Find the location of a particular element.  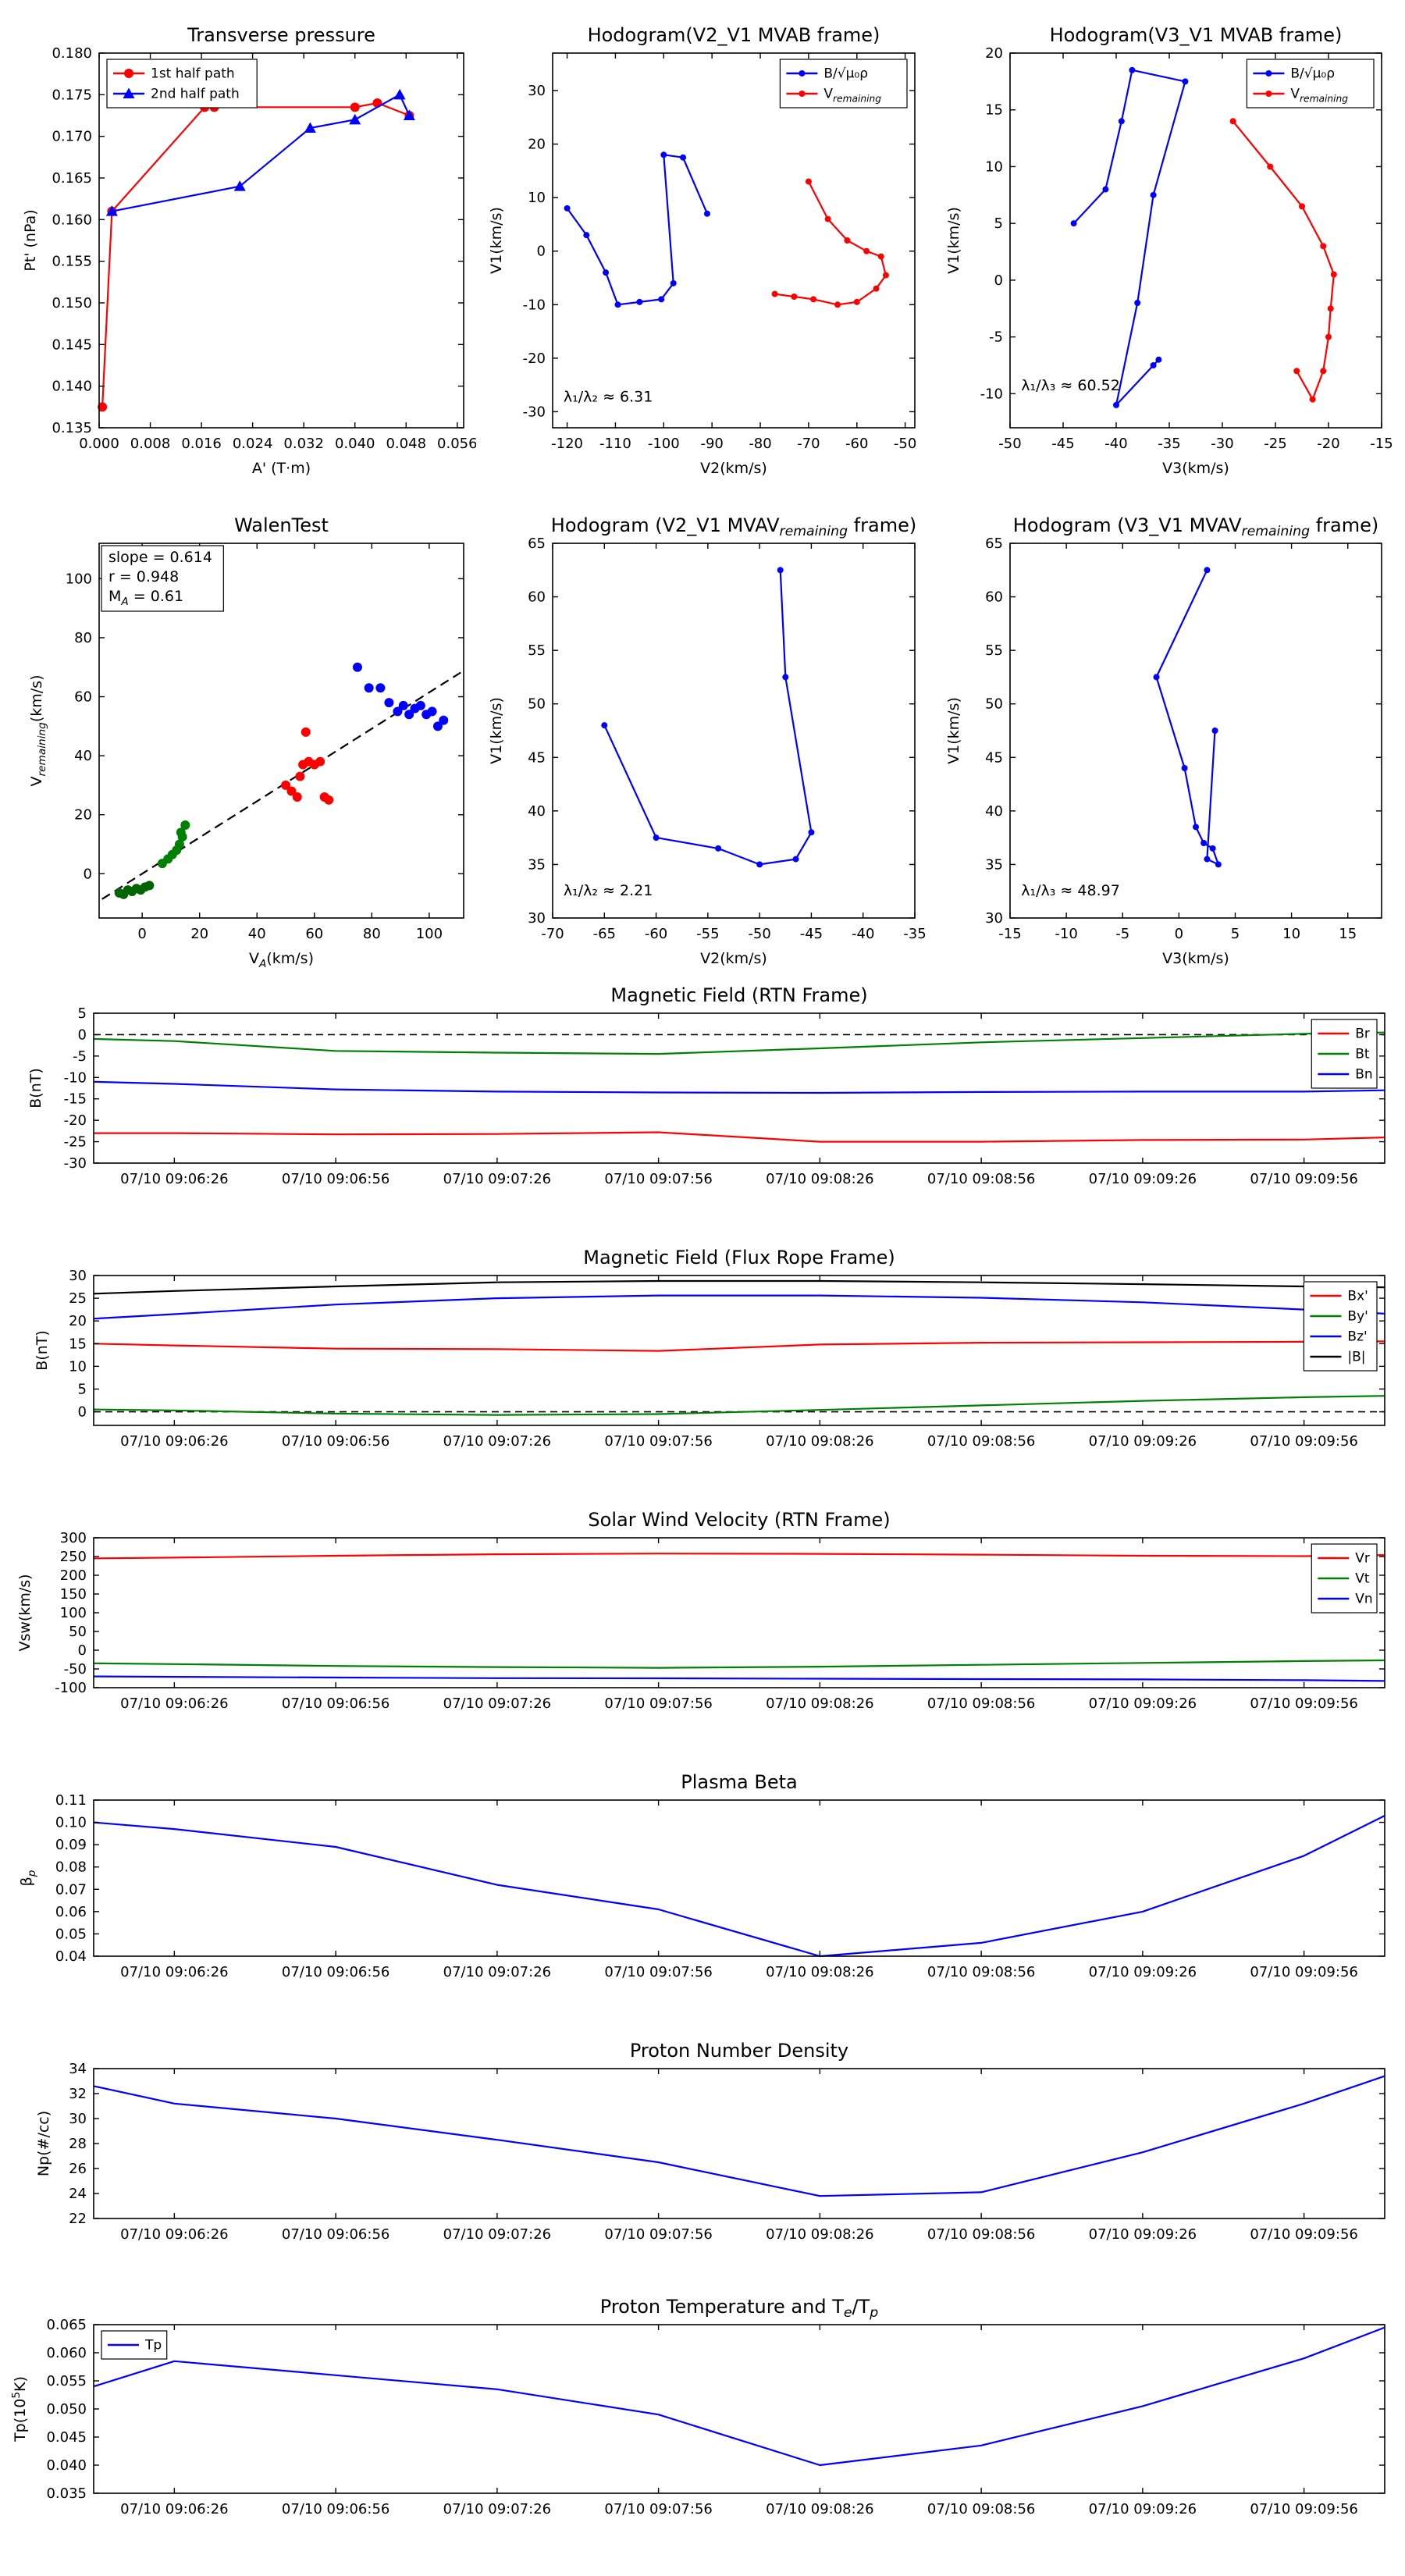

svg-text: 2nd half path is located at coordinates (196, 94).